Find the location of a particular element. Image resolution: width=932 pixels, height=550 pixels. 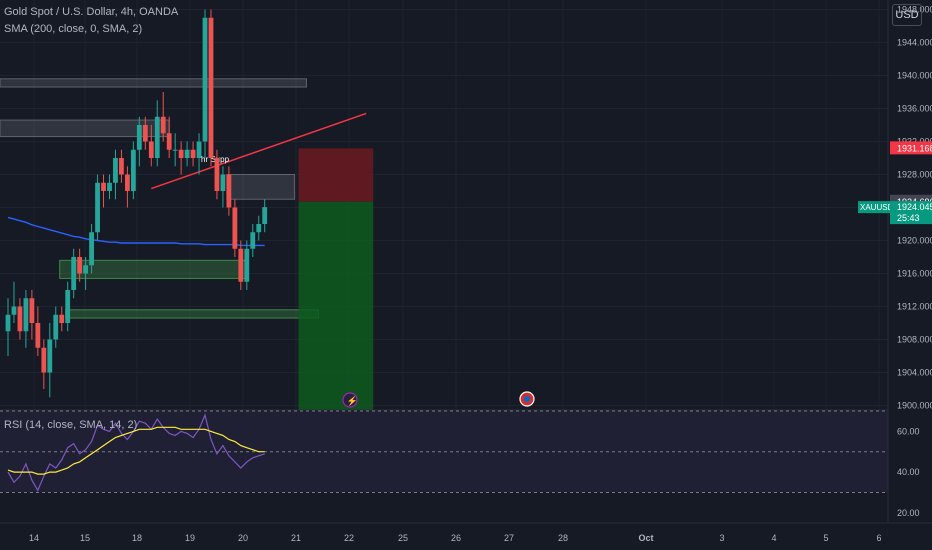

price-tick-2: 1940.000 is located at coordinates (914, 76).